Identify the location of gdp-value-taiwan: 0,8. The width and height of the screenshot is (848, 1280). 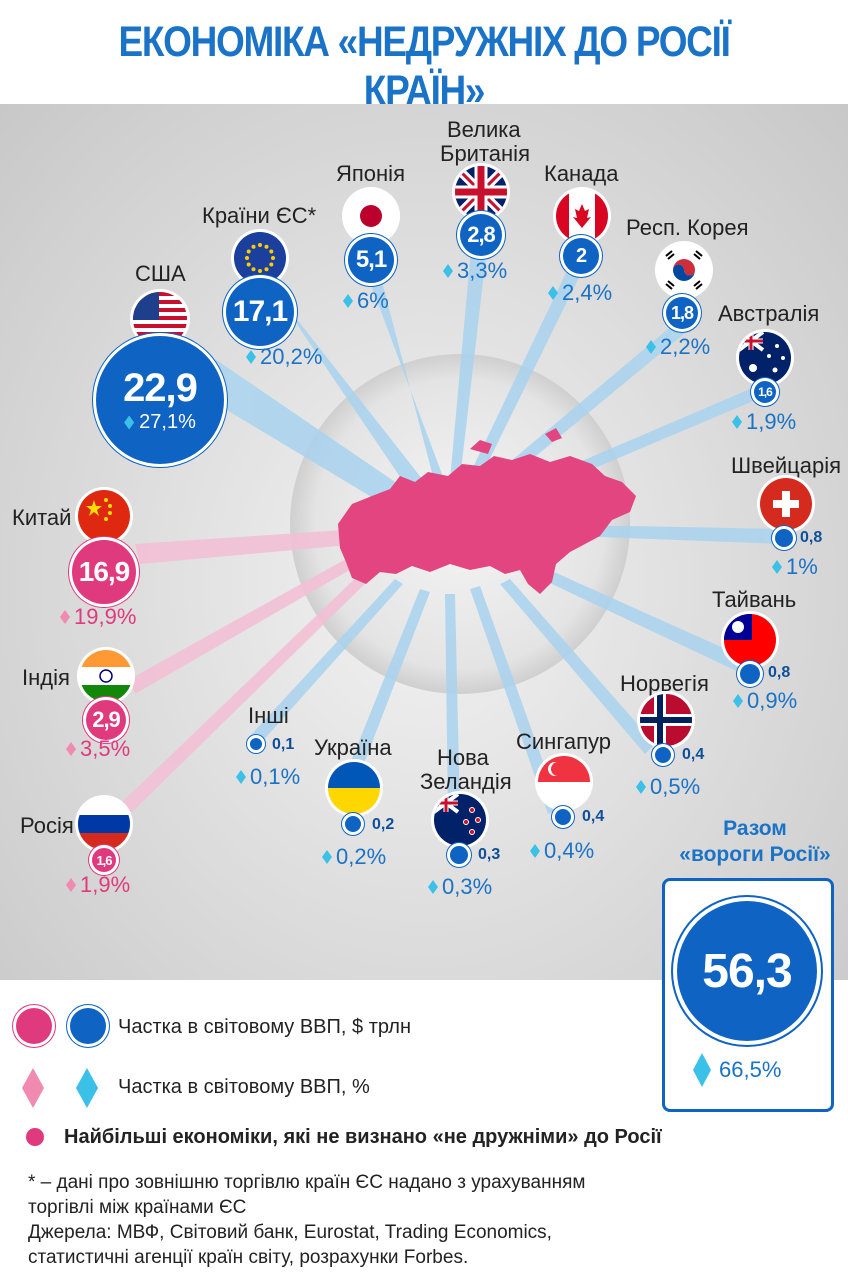
(779, 672).